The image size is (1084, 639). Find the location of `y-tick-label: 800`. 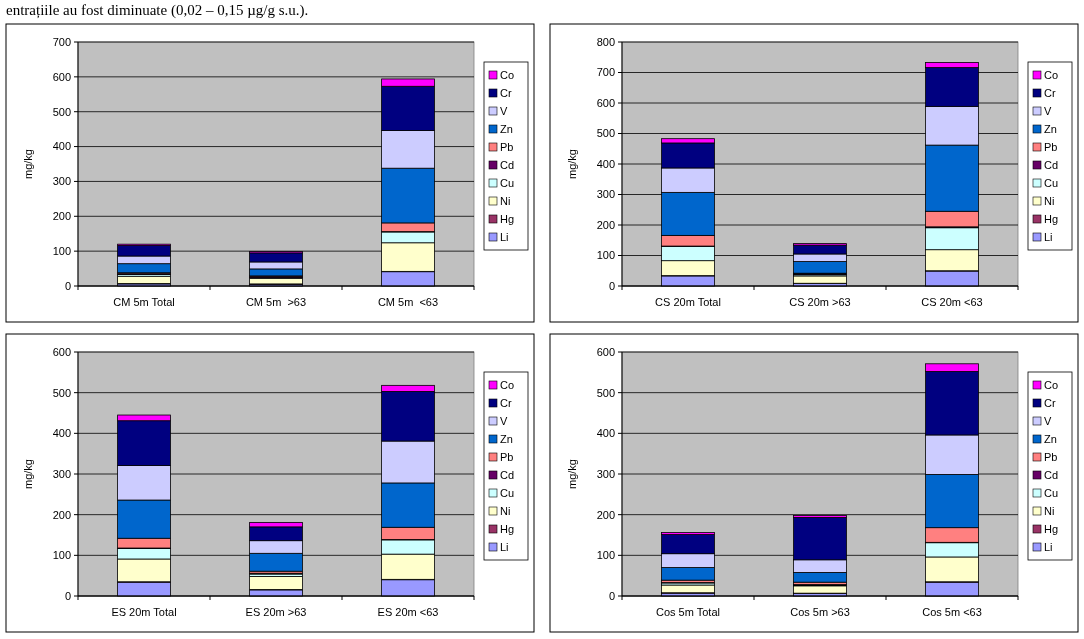

y-tick-label: 800 is located at coordinates (605, 41).